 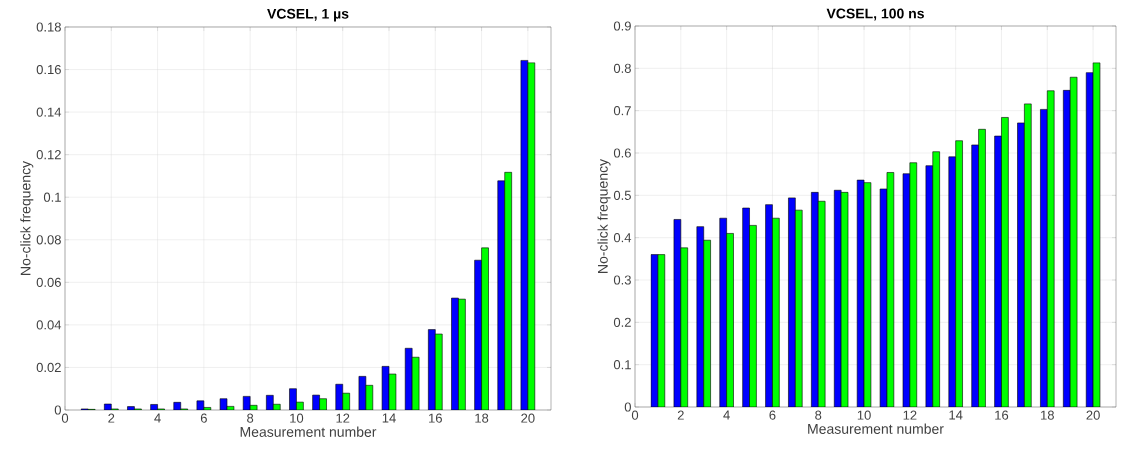 What do you see at coordinates (622, 68) in the screenshot?
I see `y-tick-label: 0.8` at bounding box center [622, 68].